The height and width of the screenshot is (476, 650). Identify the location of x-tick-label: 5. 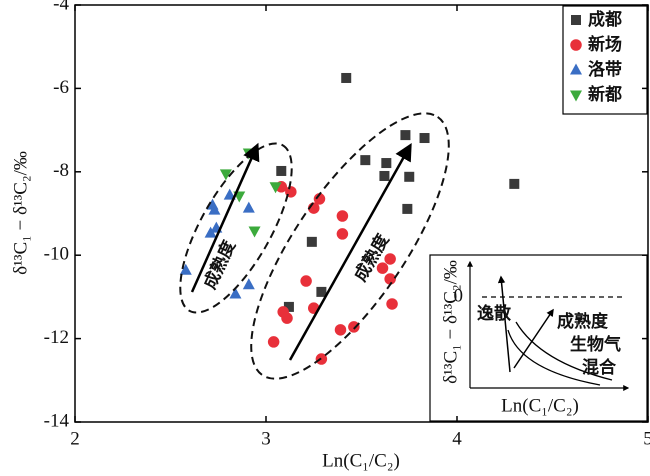
(646, 438).